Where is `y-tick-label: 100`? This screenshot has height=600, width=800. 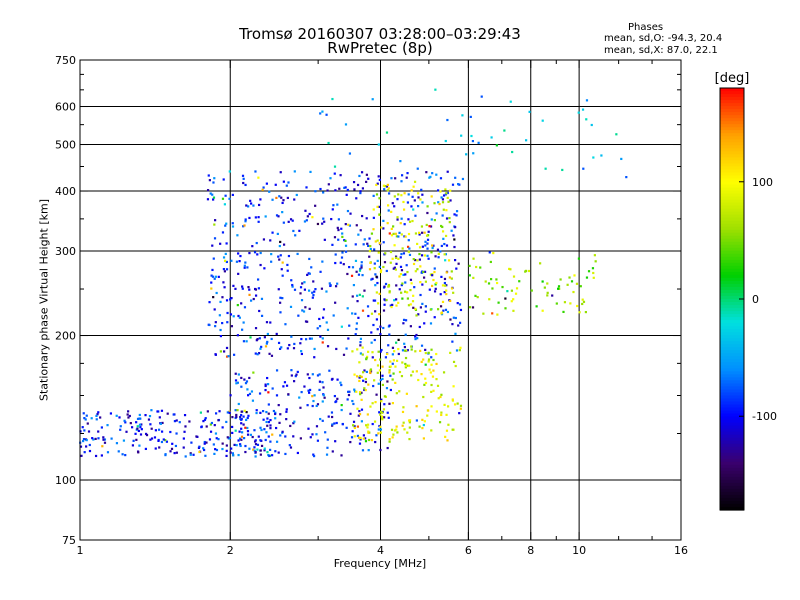
y-tick-label: 100 is located at coordinates (65, 480).